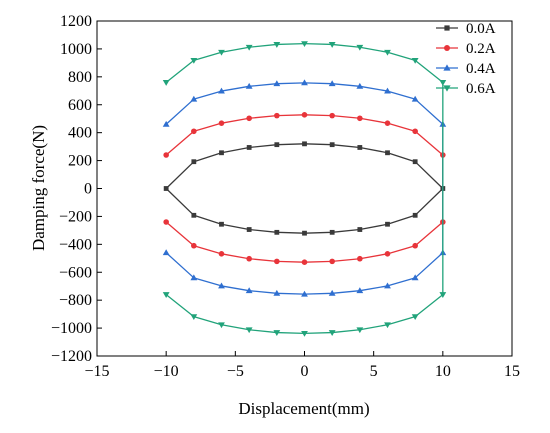 The image size is (550, 433). Describe the element at coordinates (481, 69) in the screenshot. I see `legend-label: 0.4A` at that location.